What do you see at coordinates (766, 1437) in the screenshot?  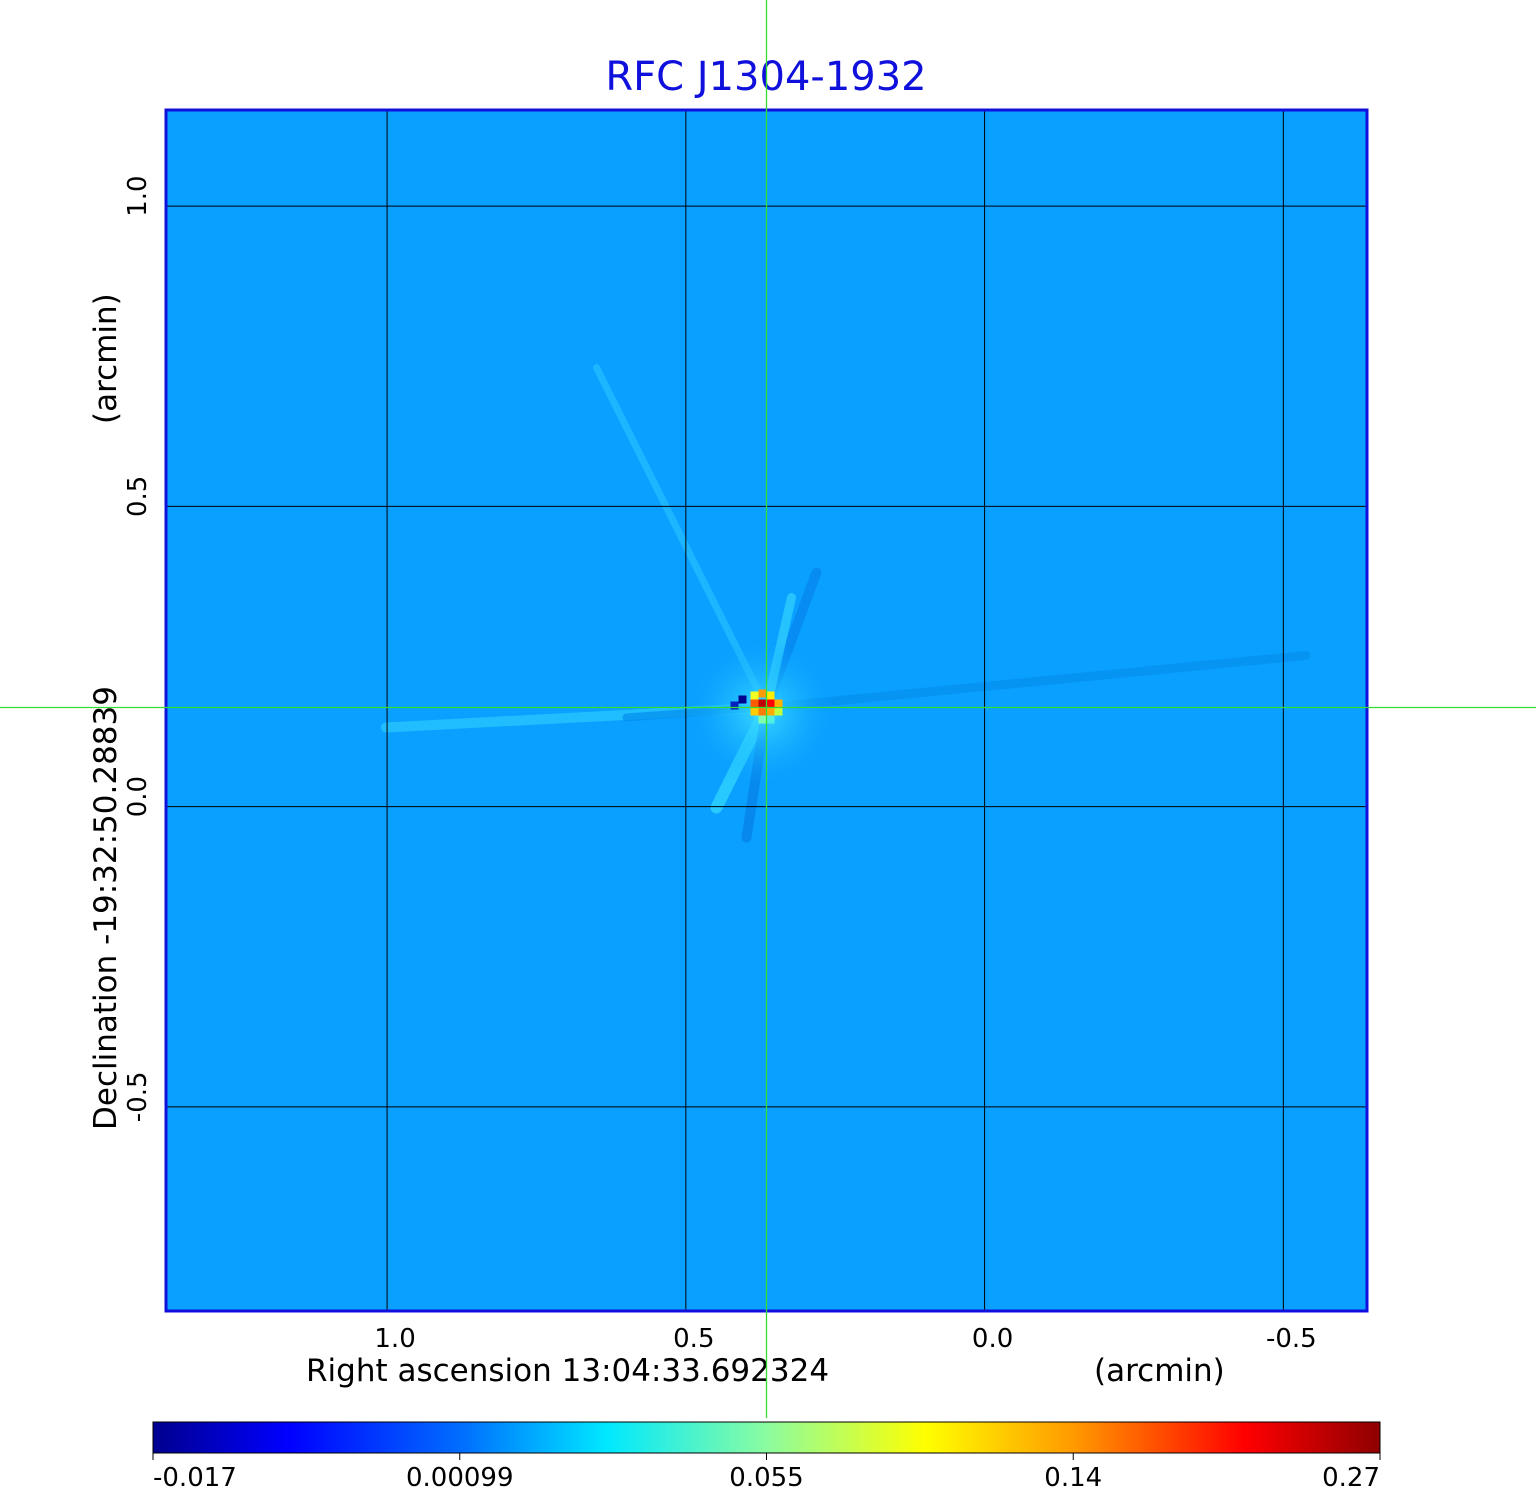 I see `colorbar` at bounding box center [766, 1437].